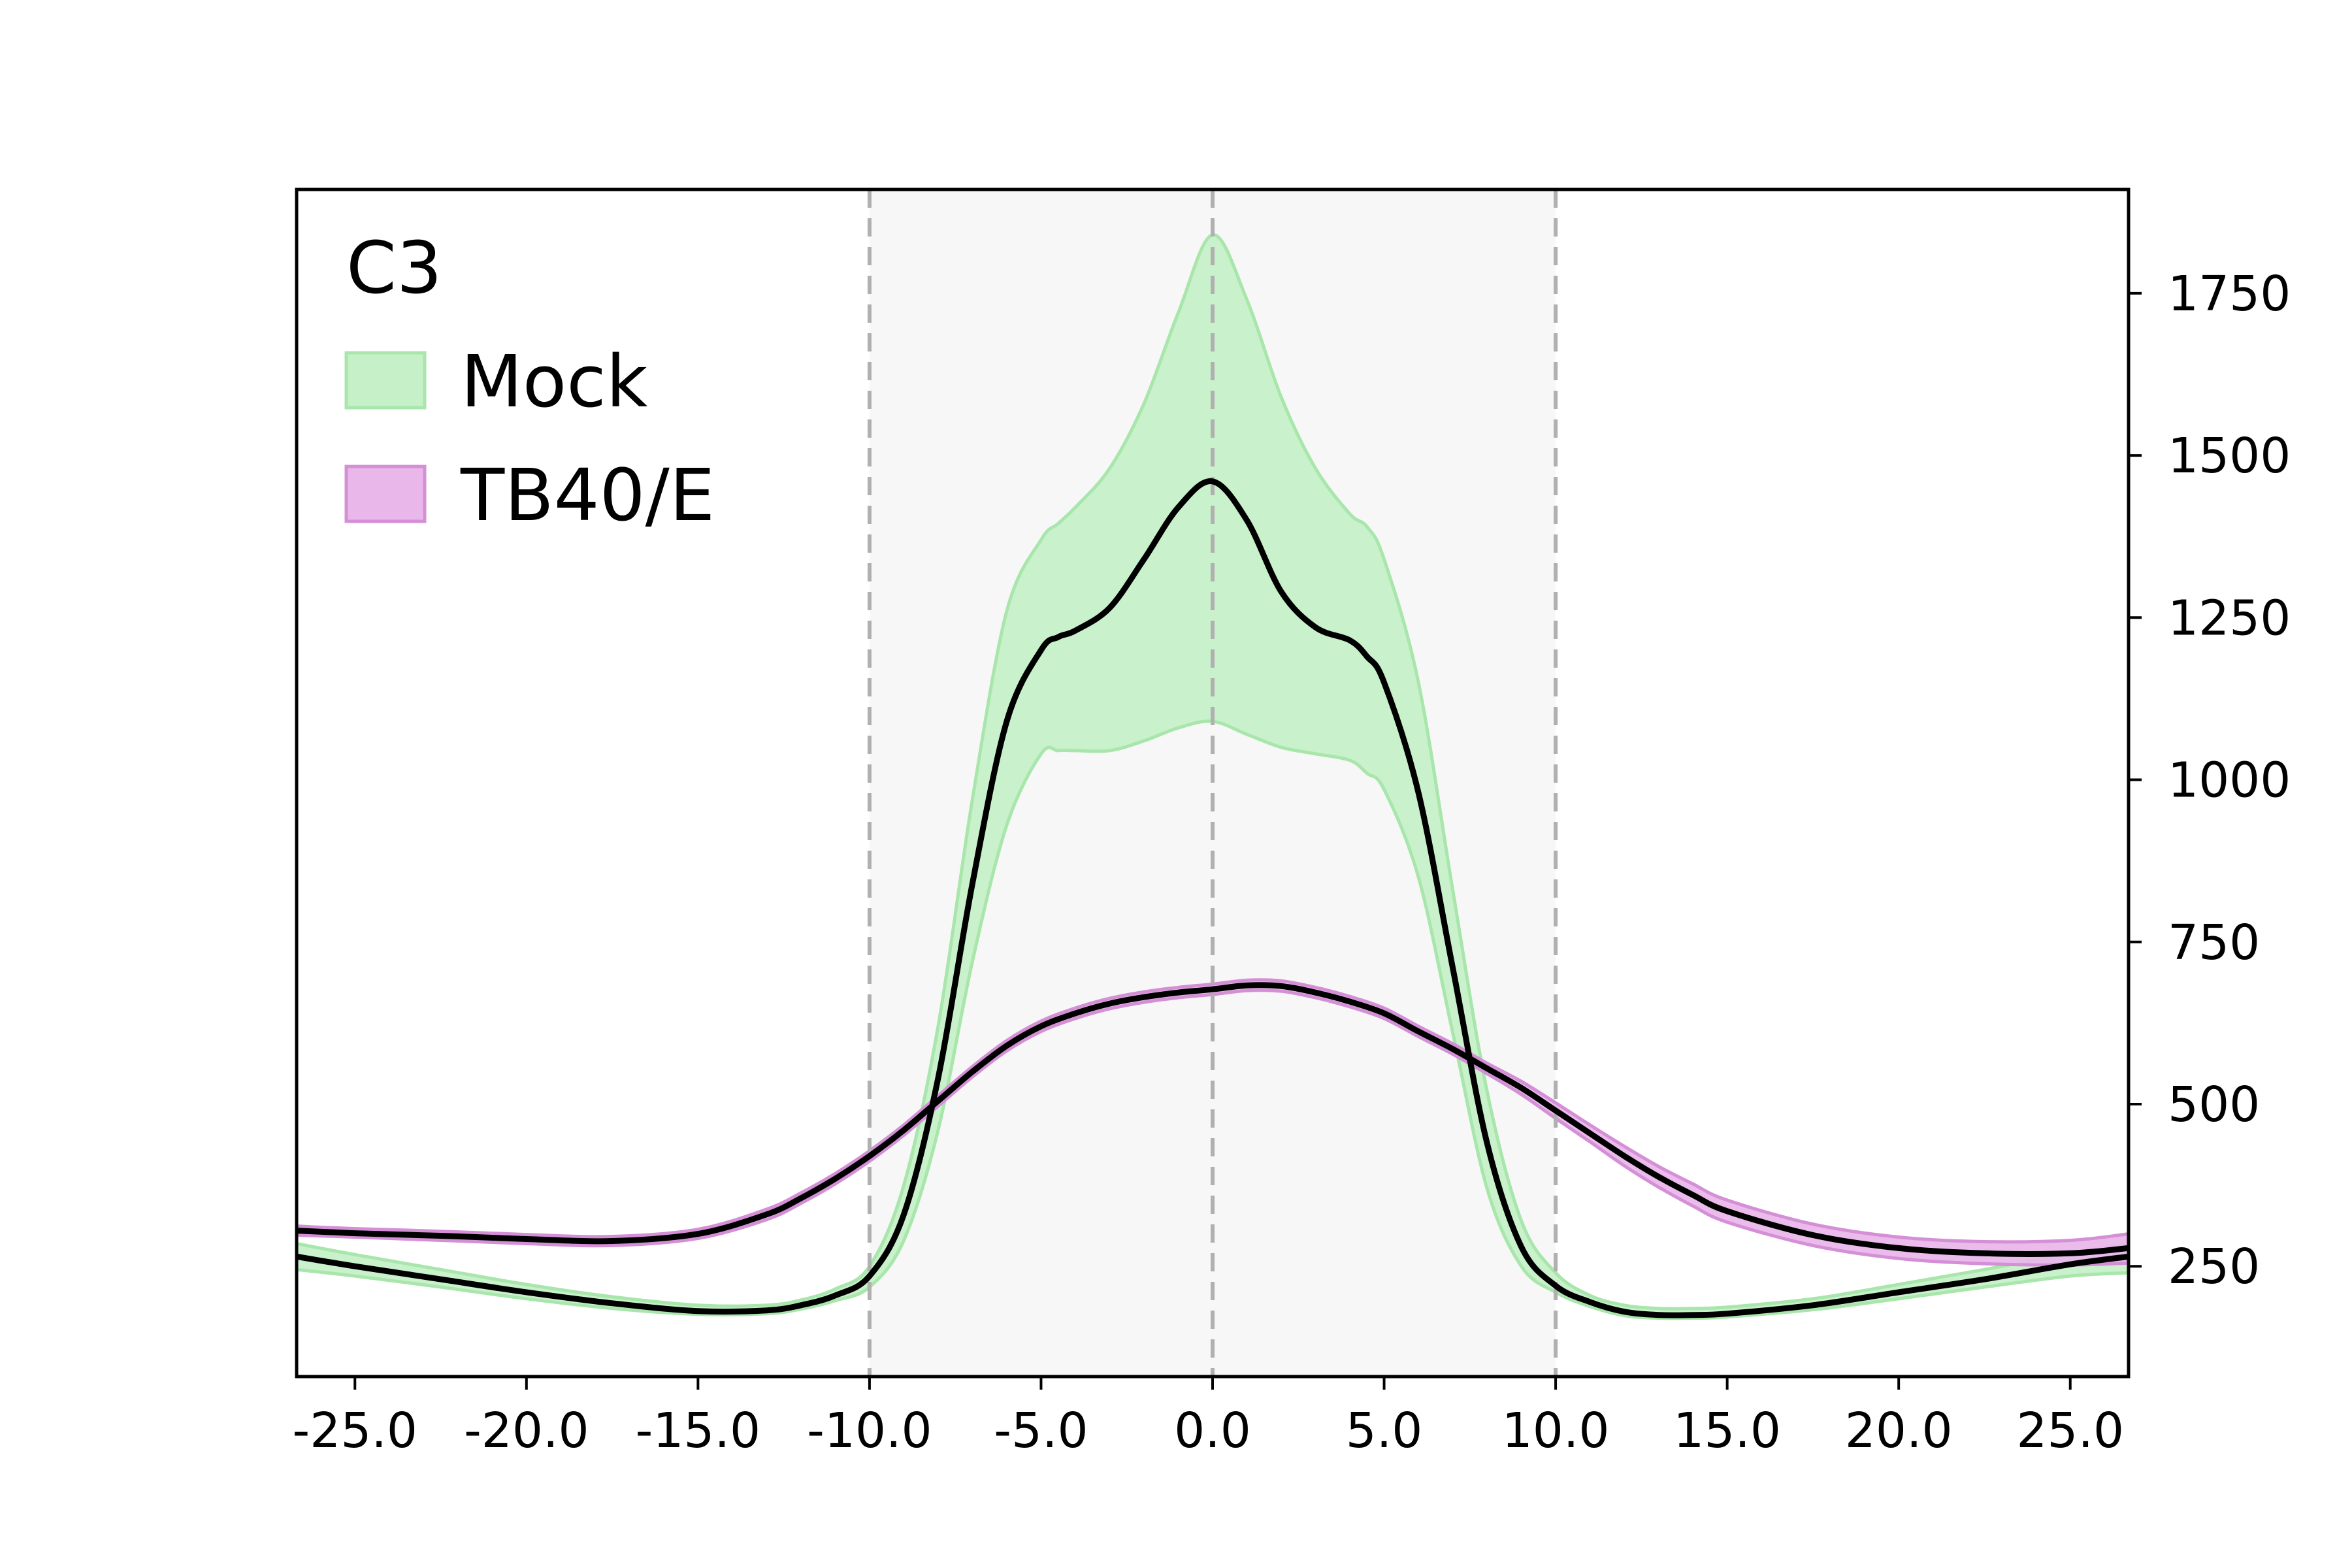 This screenshot has width=2352, height=1568. Describe the element at coordinates (2214, 1105) in the screenshot. I see `y-tick-label: 500` at that location.